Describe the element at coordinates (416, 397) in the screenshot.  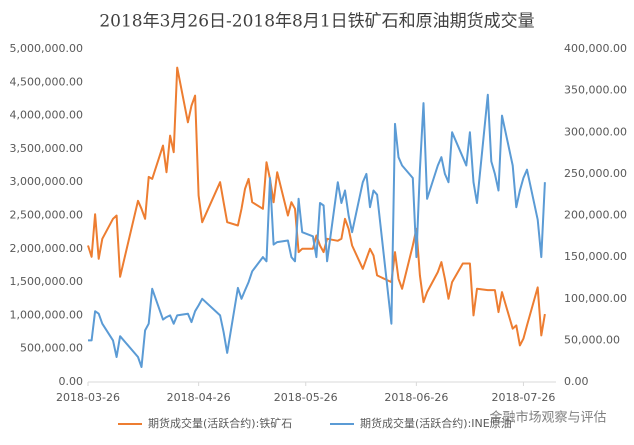
I see `x-tick-label: 2018-06-26` at that location.